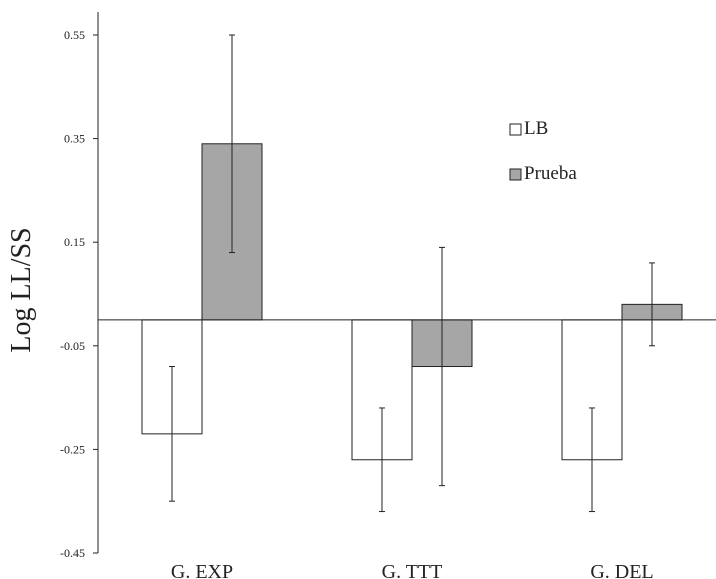 Image resolution: width=716 pixels, height=579 pixels. What do you see at coordinates (72, 553) in the screenshot?
I see `y-tick-label: -0.45` at bounding box center [72, 553].